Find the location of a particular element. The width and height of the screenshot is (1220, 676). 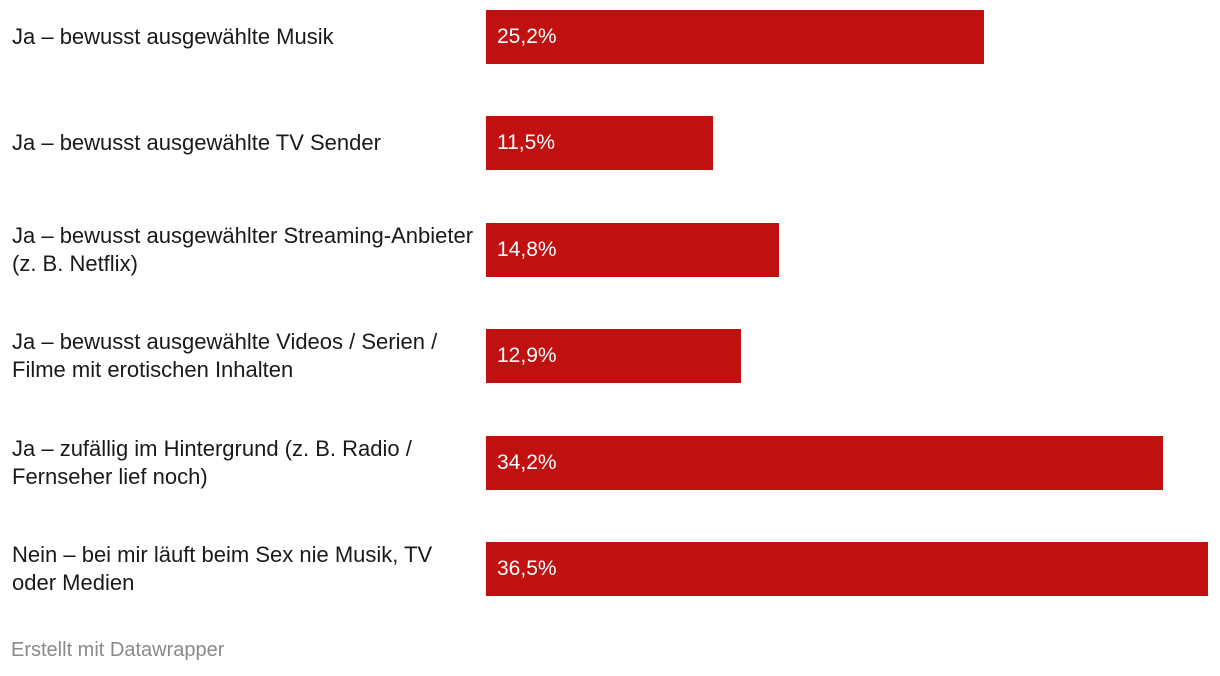

bar-value-label: 11,5% is located at coordinates (526, 142).